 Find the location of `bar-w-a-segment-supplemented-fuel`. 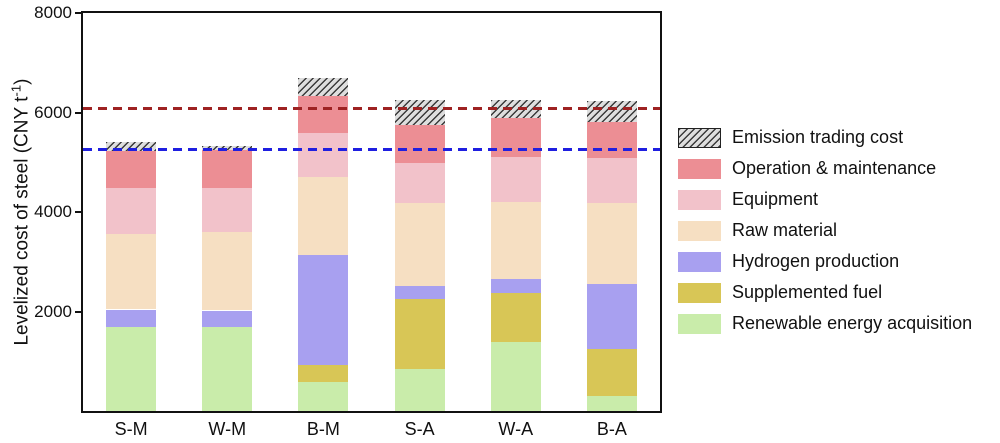

bar-w-a-segment-supplemented-fuel is located at coordinates (515, 317).